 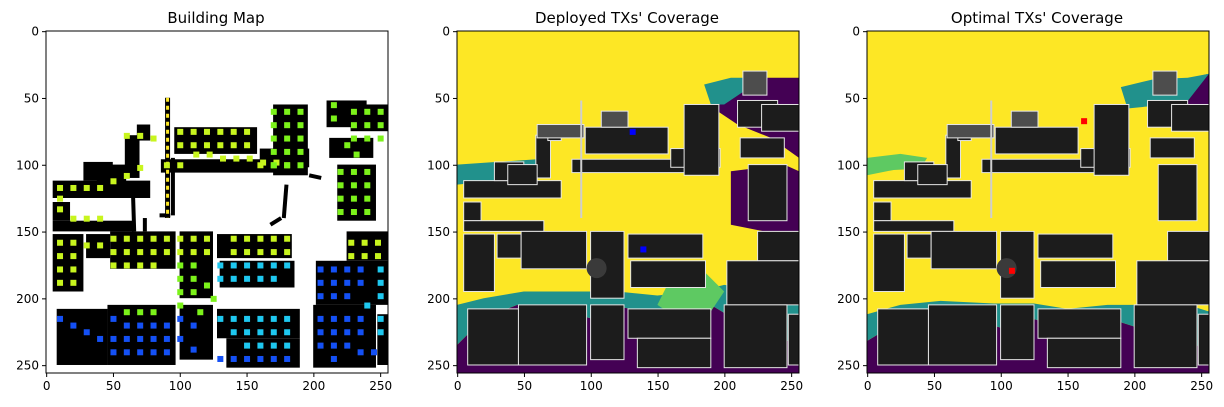 I want to click on x-tick-label: 150, so click(x=247, y=386).